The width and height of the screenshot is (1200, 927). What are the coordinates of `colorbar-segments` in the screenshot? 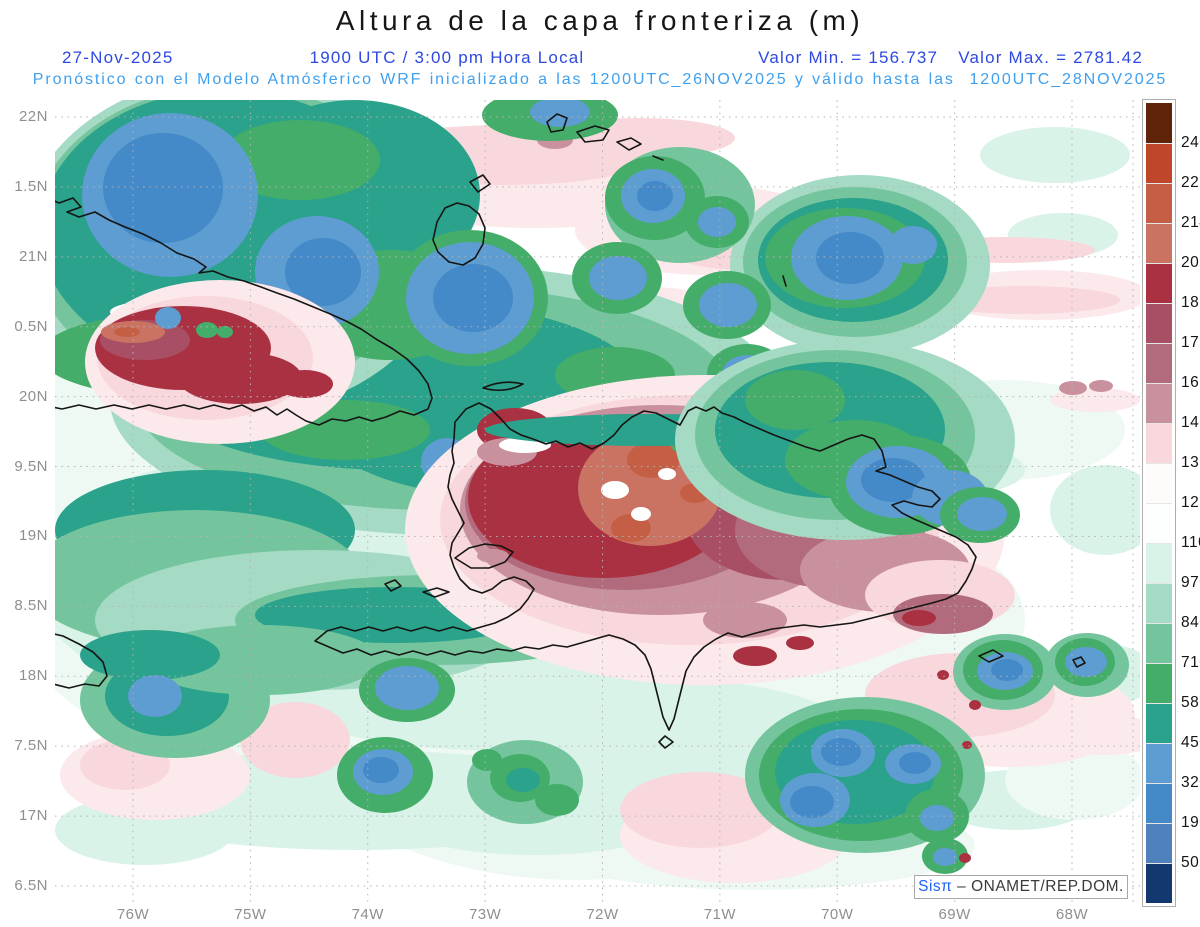 It's located at (1159, 503).